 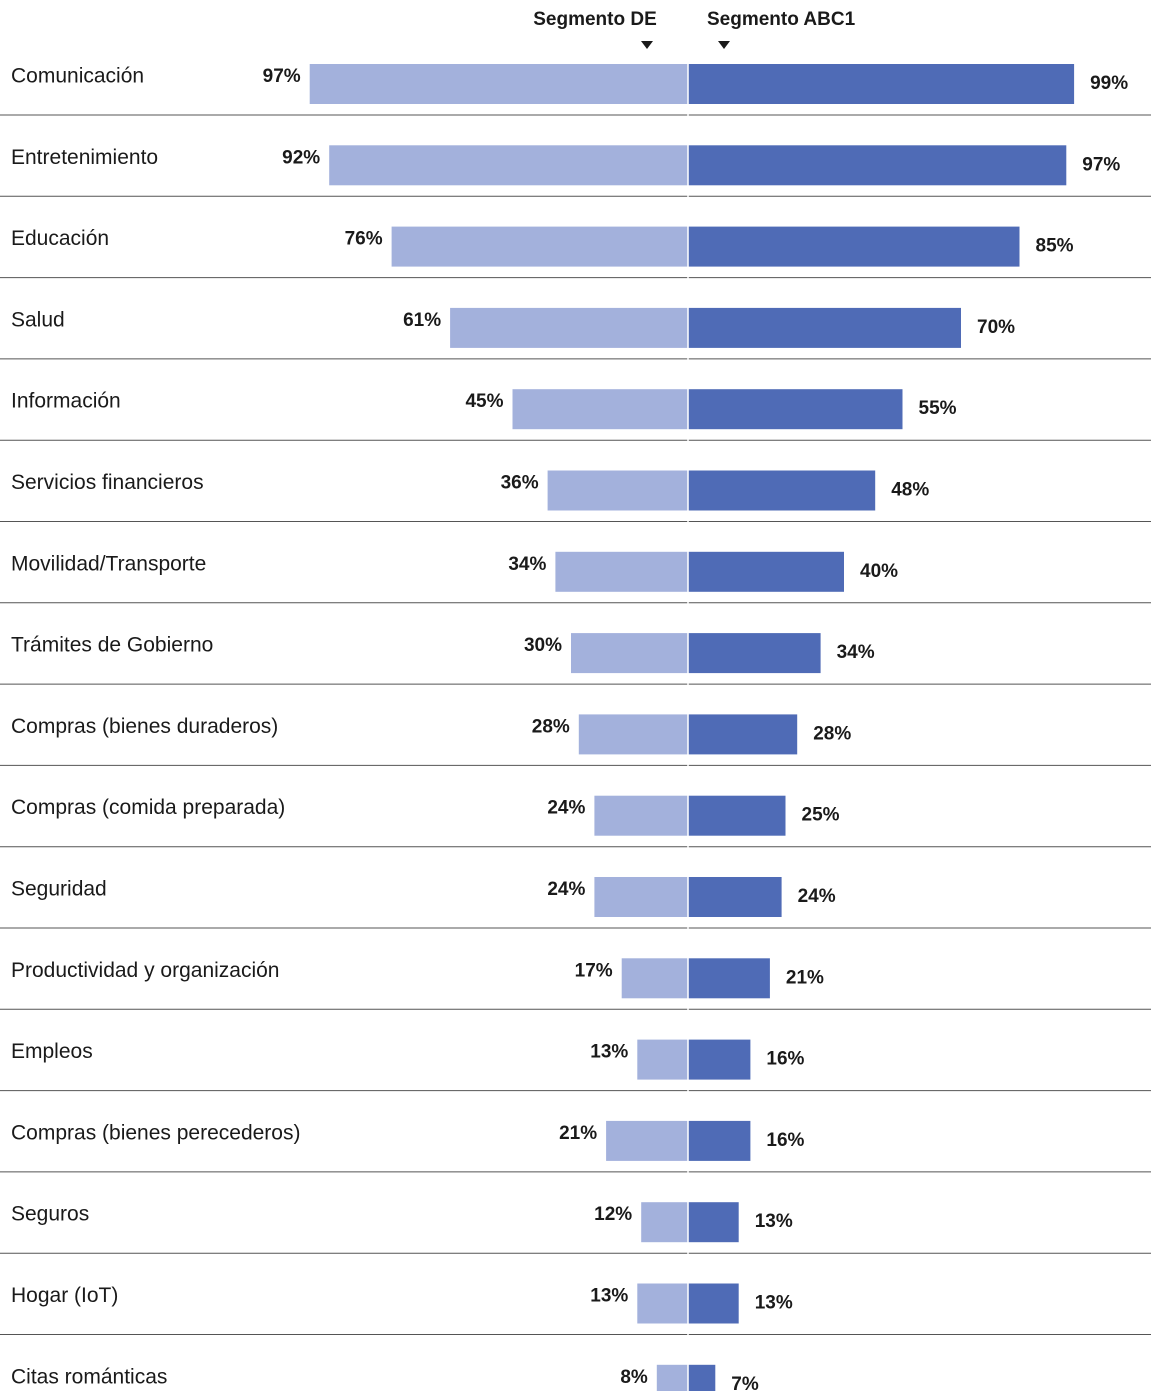 What do you see at coordinates (938, 408) in the screenshot?
I see `value-label: 55%` at bounding box center [938, 408].